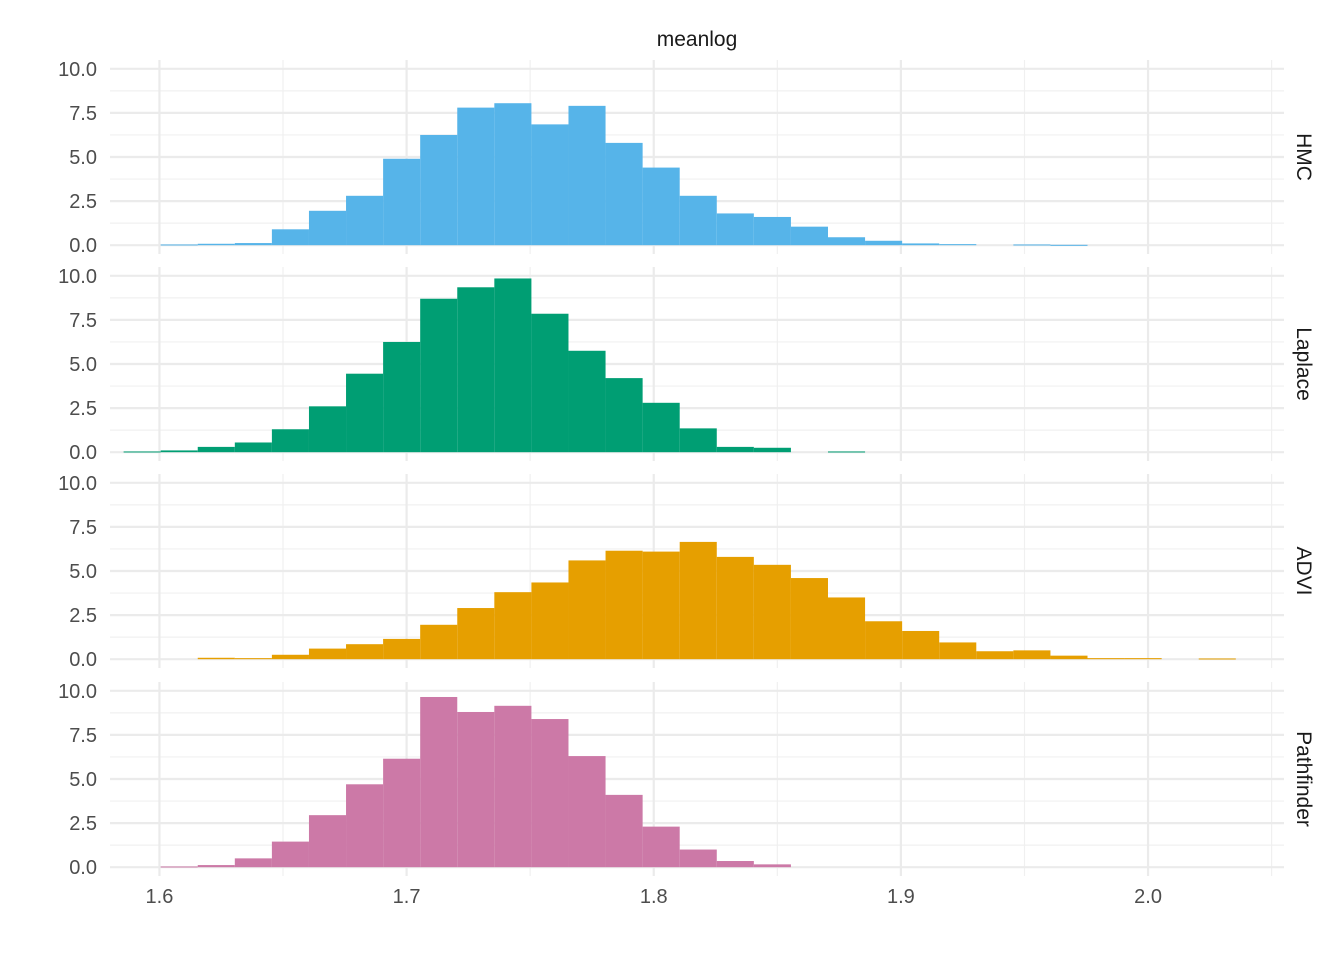  I want to click on facet-strip-label: ADVI, so click(1303, 570).